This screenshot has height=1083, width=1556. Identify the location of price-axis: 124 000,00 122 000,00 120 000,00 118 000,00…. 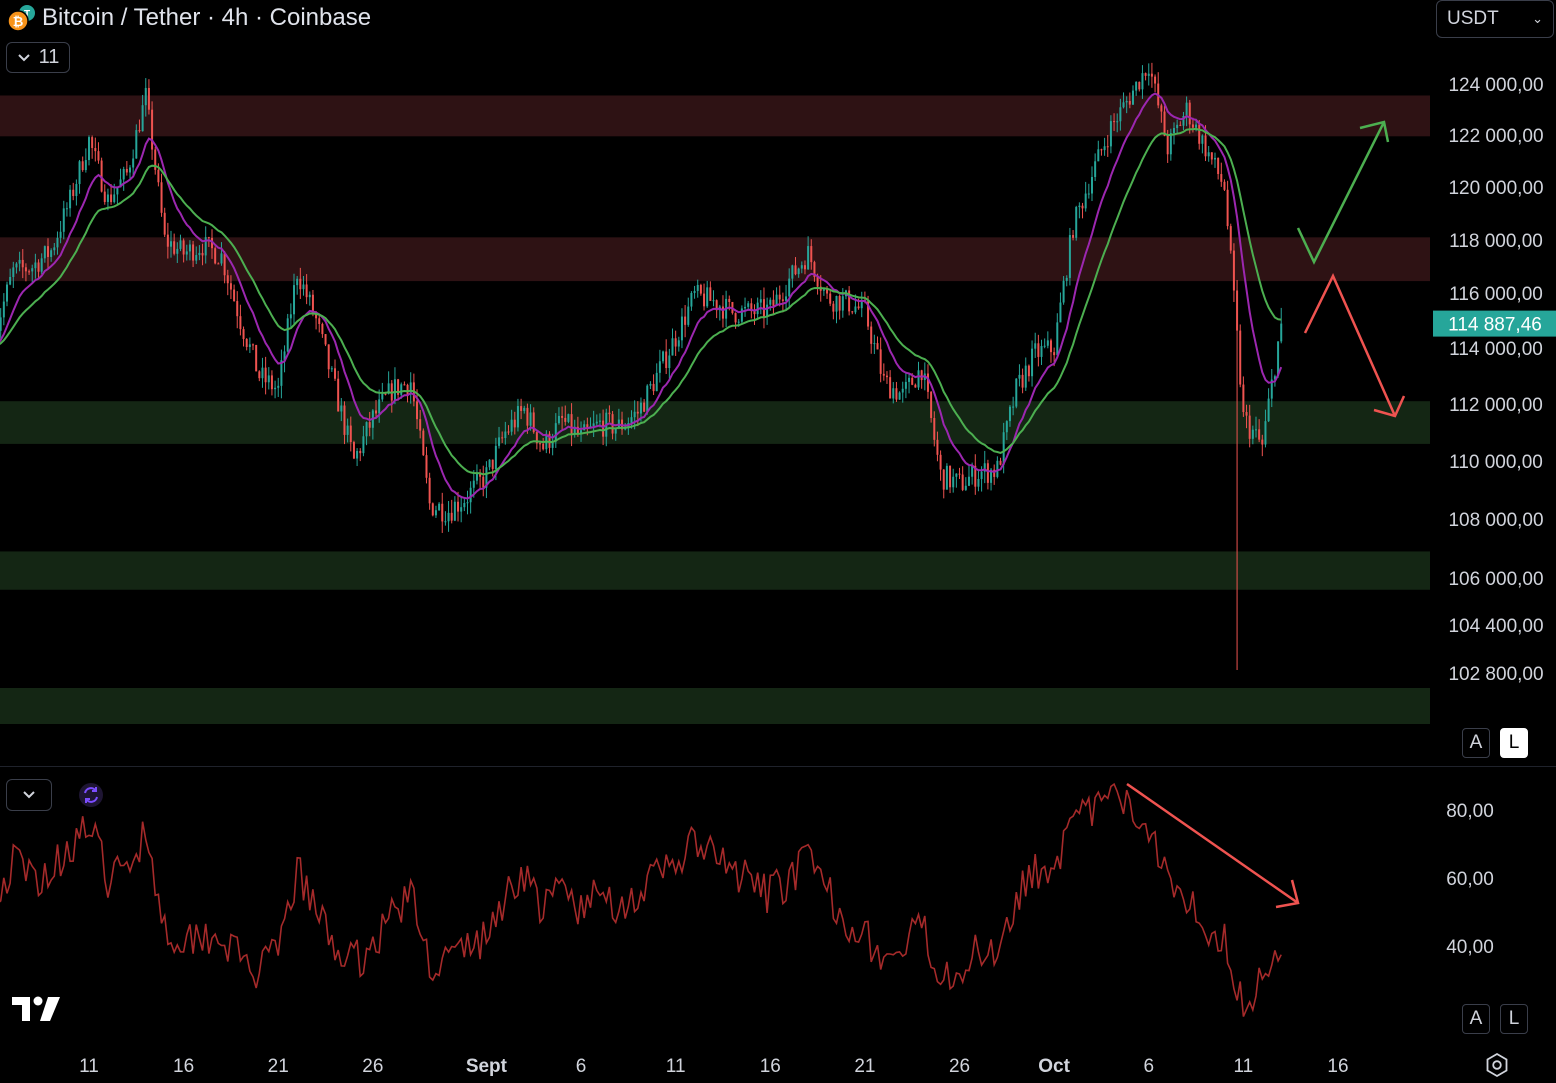
(1494, 380).